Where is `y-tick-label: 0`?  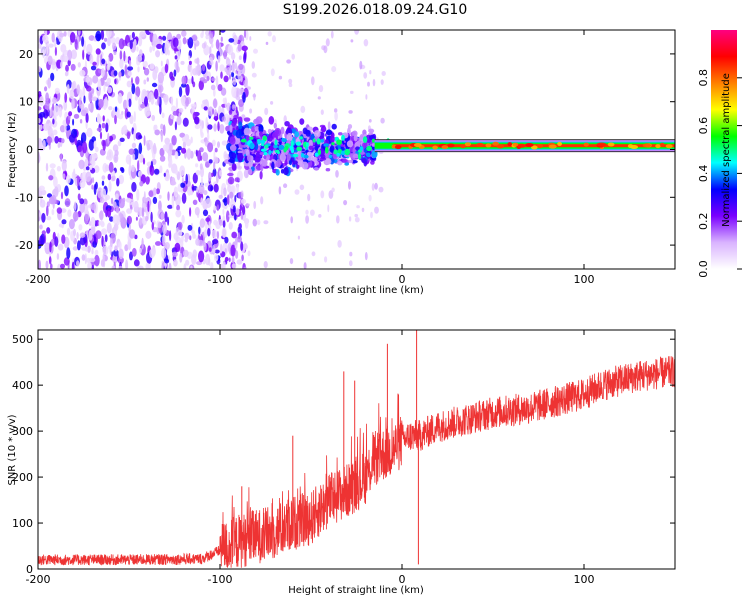 y-tick-label: 0 is located at coordinates (29, 150).